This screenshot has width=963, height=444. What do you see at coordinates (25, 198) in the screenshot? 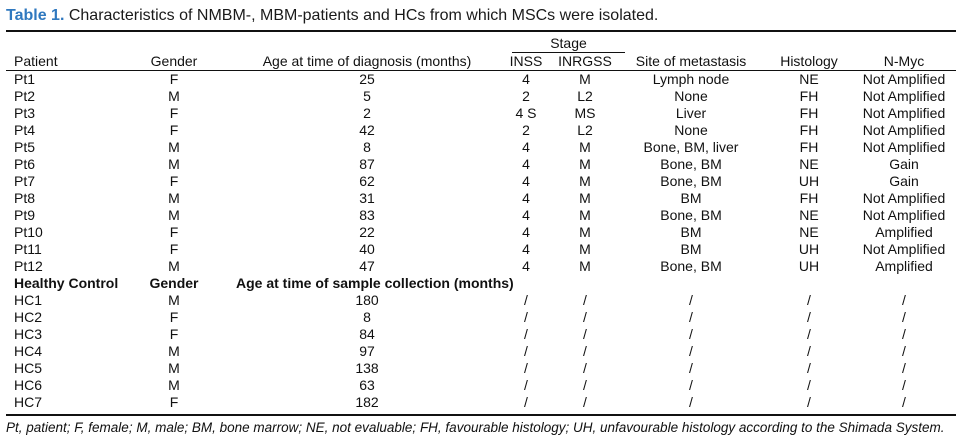
I see `cell-id: Pt8` at bounding box center [25, 198].